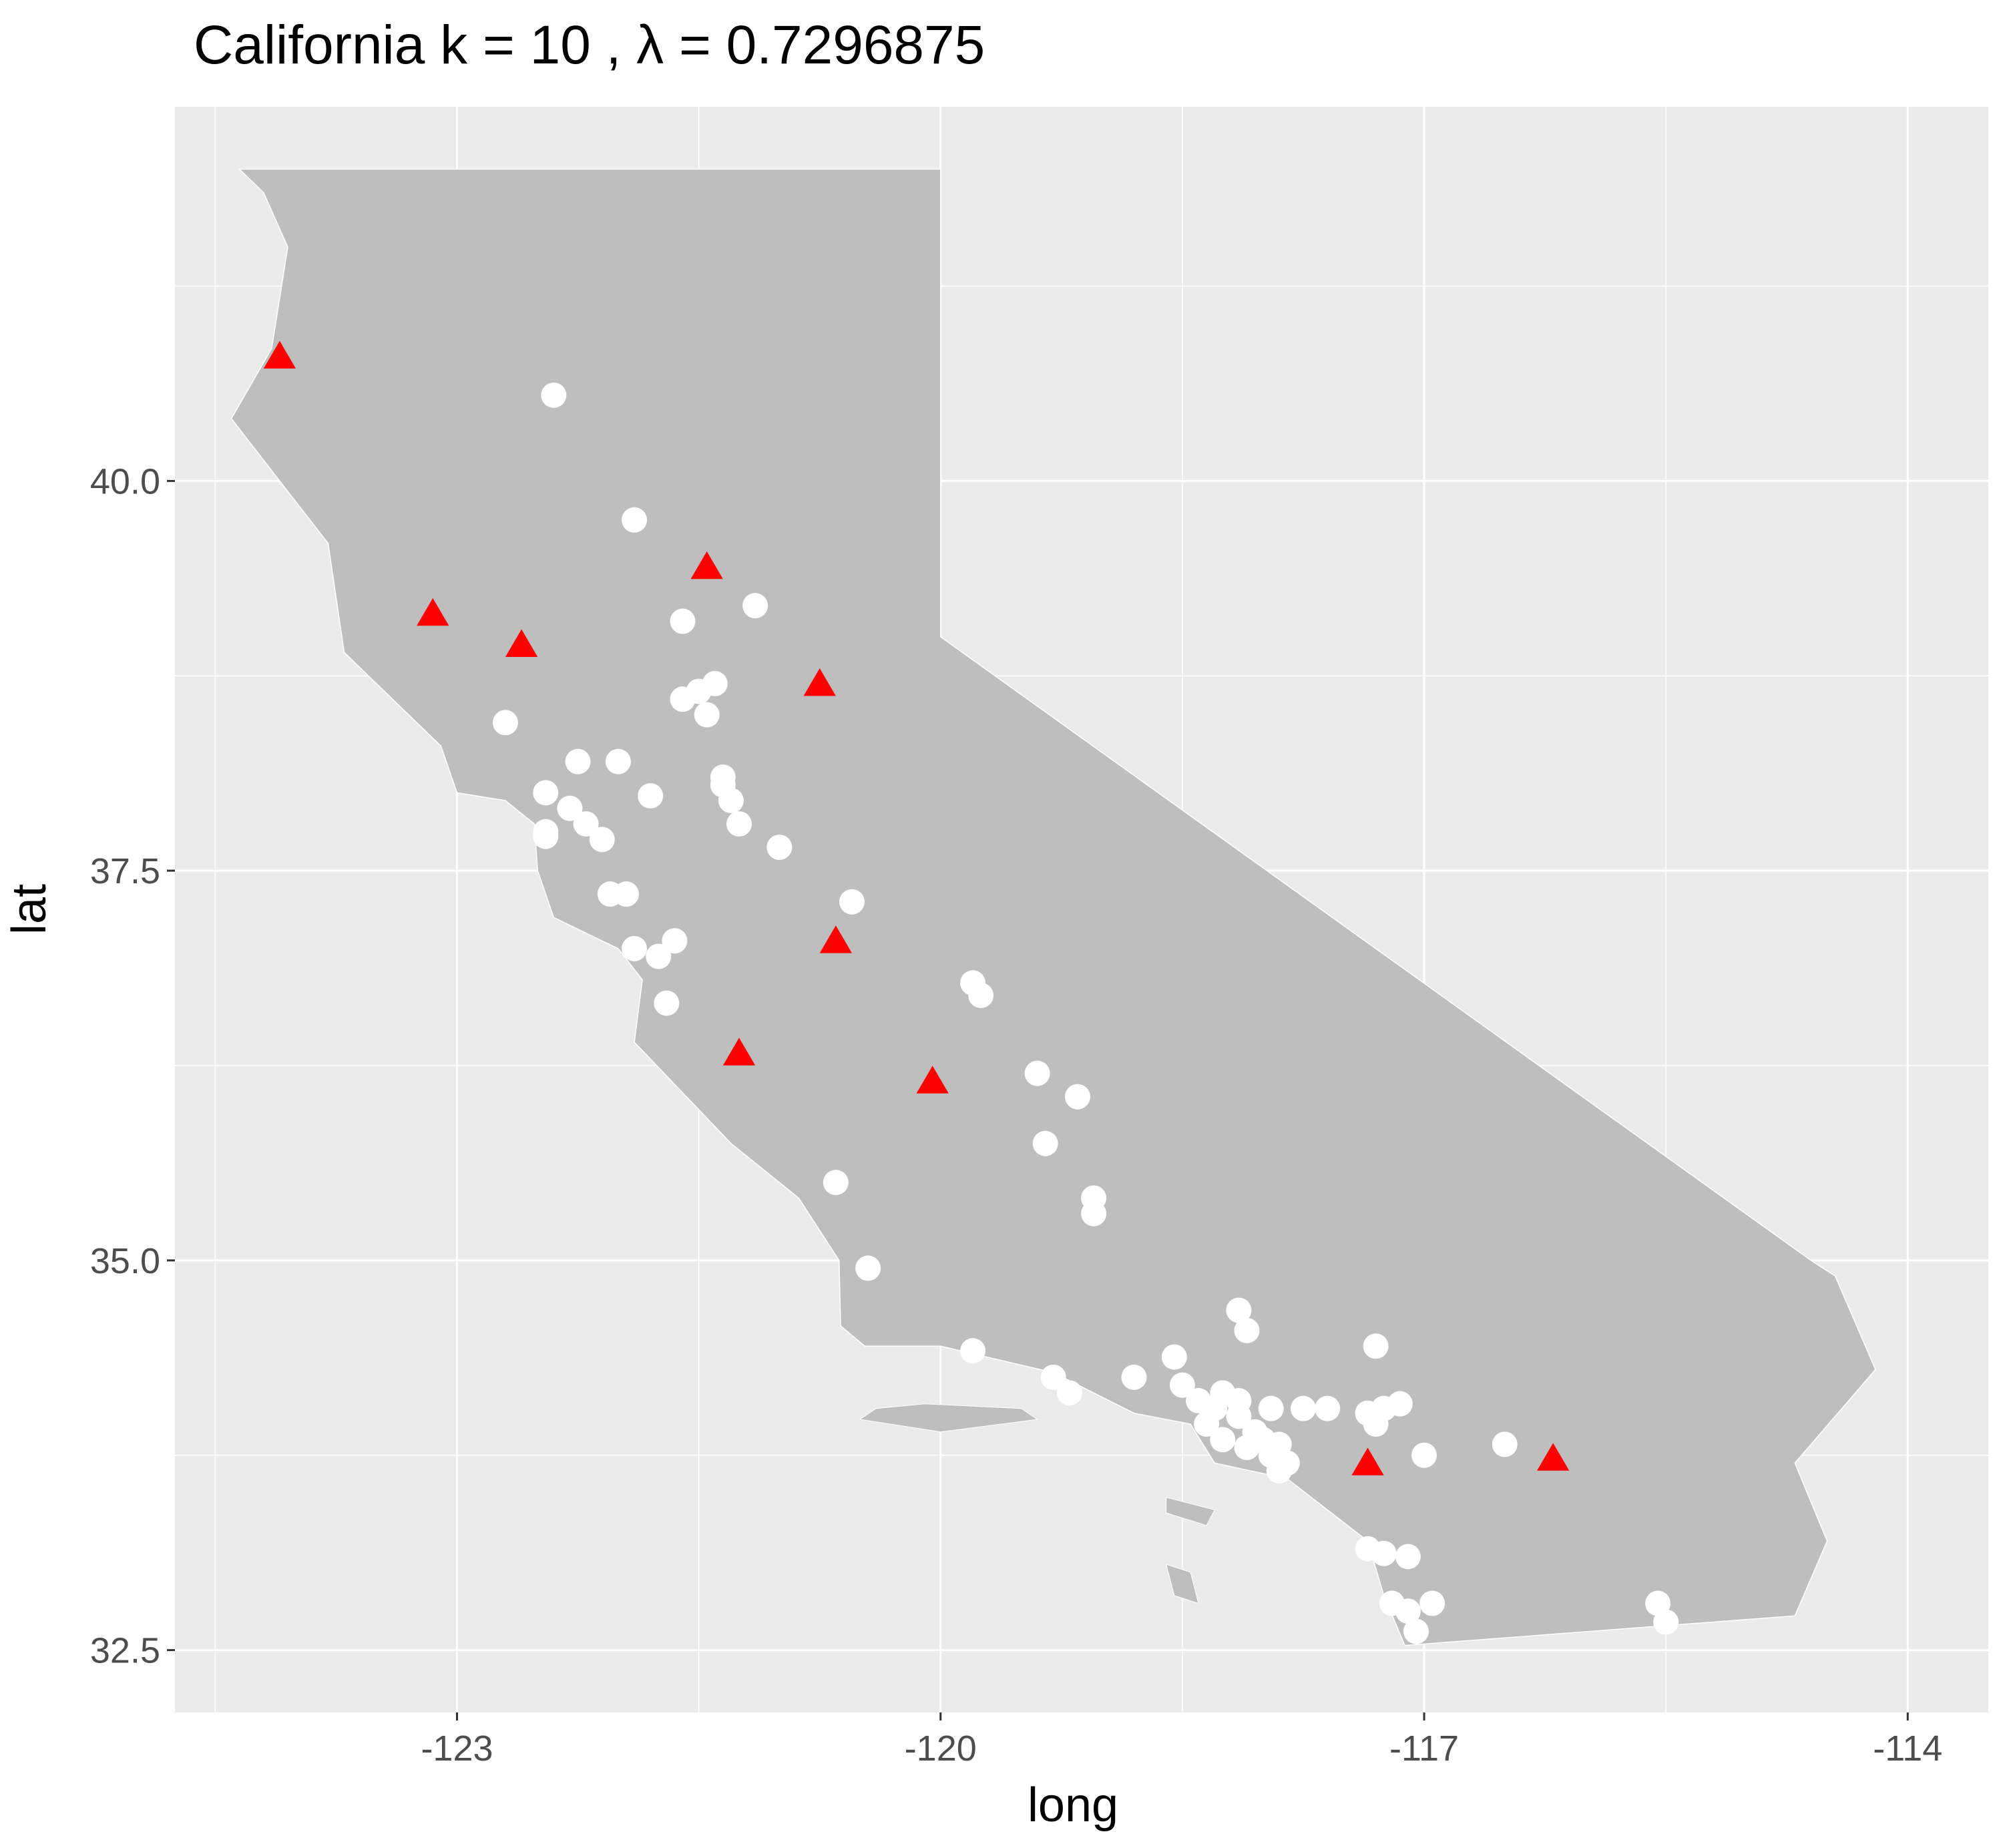 This screenshot has height=1848, width=2003. Describe the element at coordinates (125, 481) in the screenshot. I see `y-tick-label: 40.0` at that location.